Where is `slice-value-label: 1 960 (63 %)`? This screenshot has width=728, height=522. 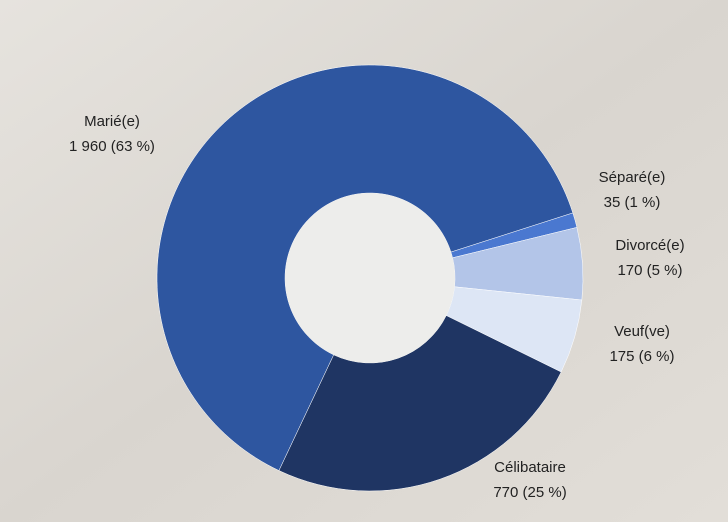 slice-value-label: 1 960 (63 %) is located at coordinates (112, 146).